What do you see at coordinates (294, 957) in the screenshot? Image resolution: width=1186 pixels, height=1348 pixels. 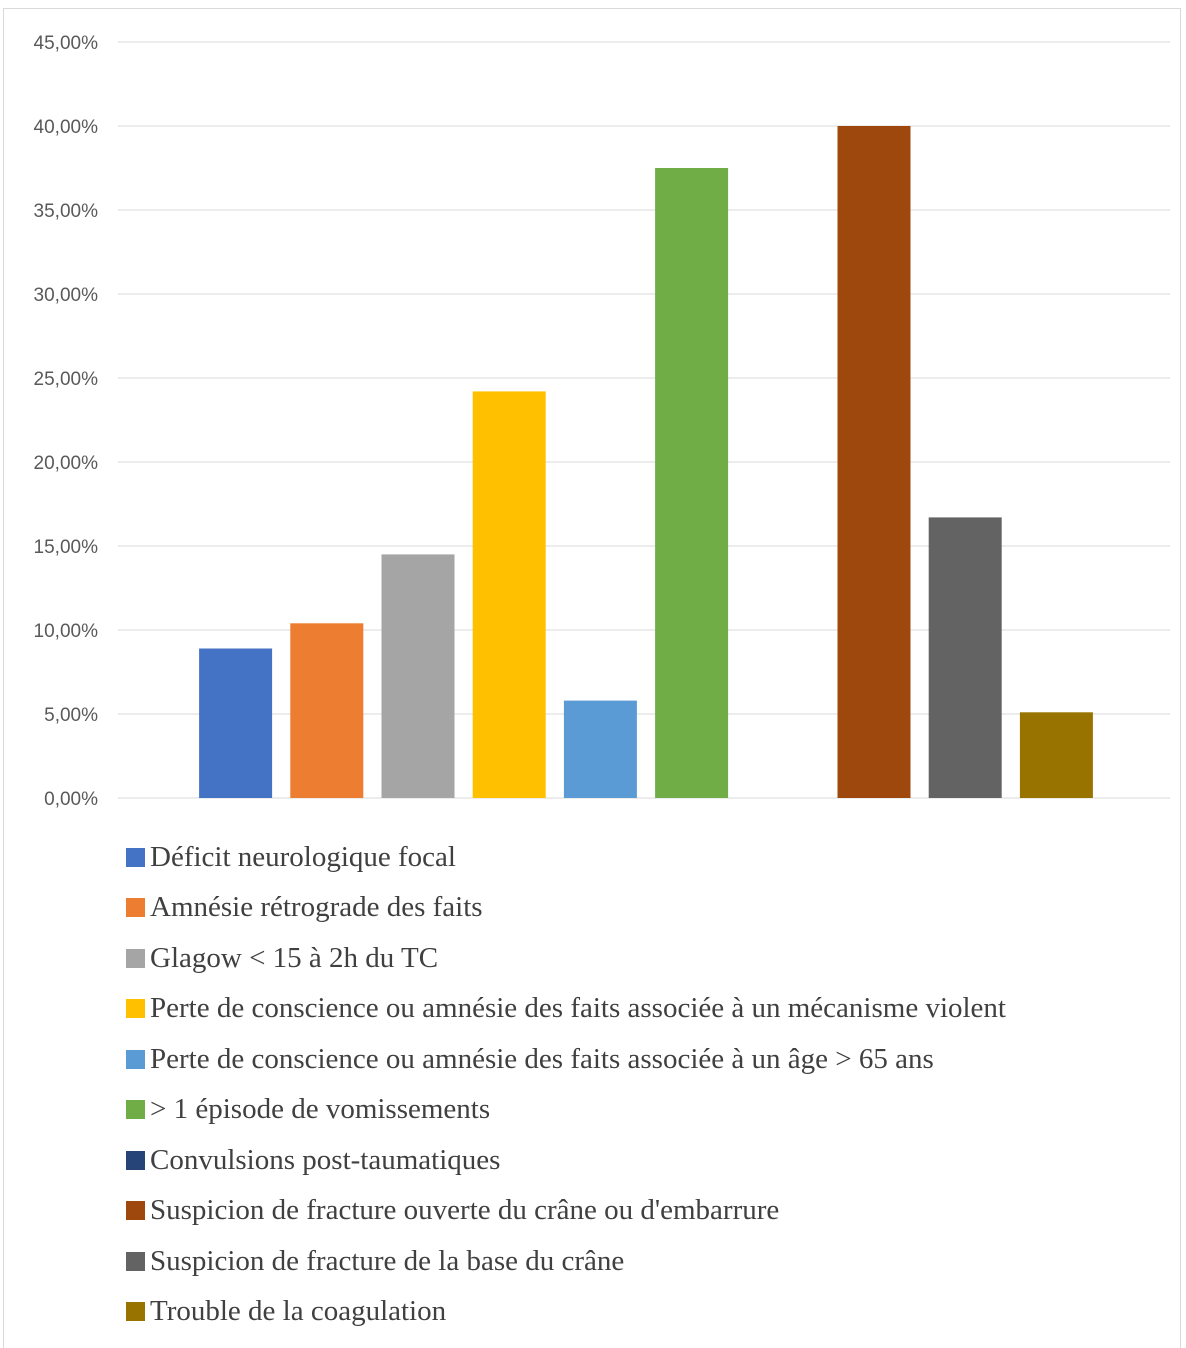 I see `legend-label: Glagow < 15 à 2h du TC` at bounding box center [294, 957].